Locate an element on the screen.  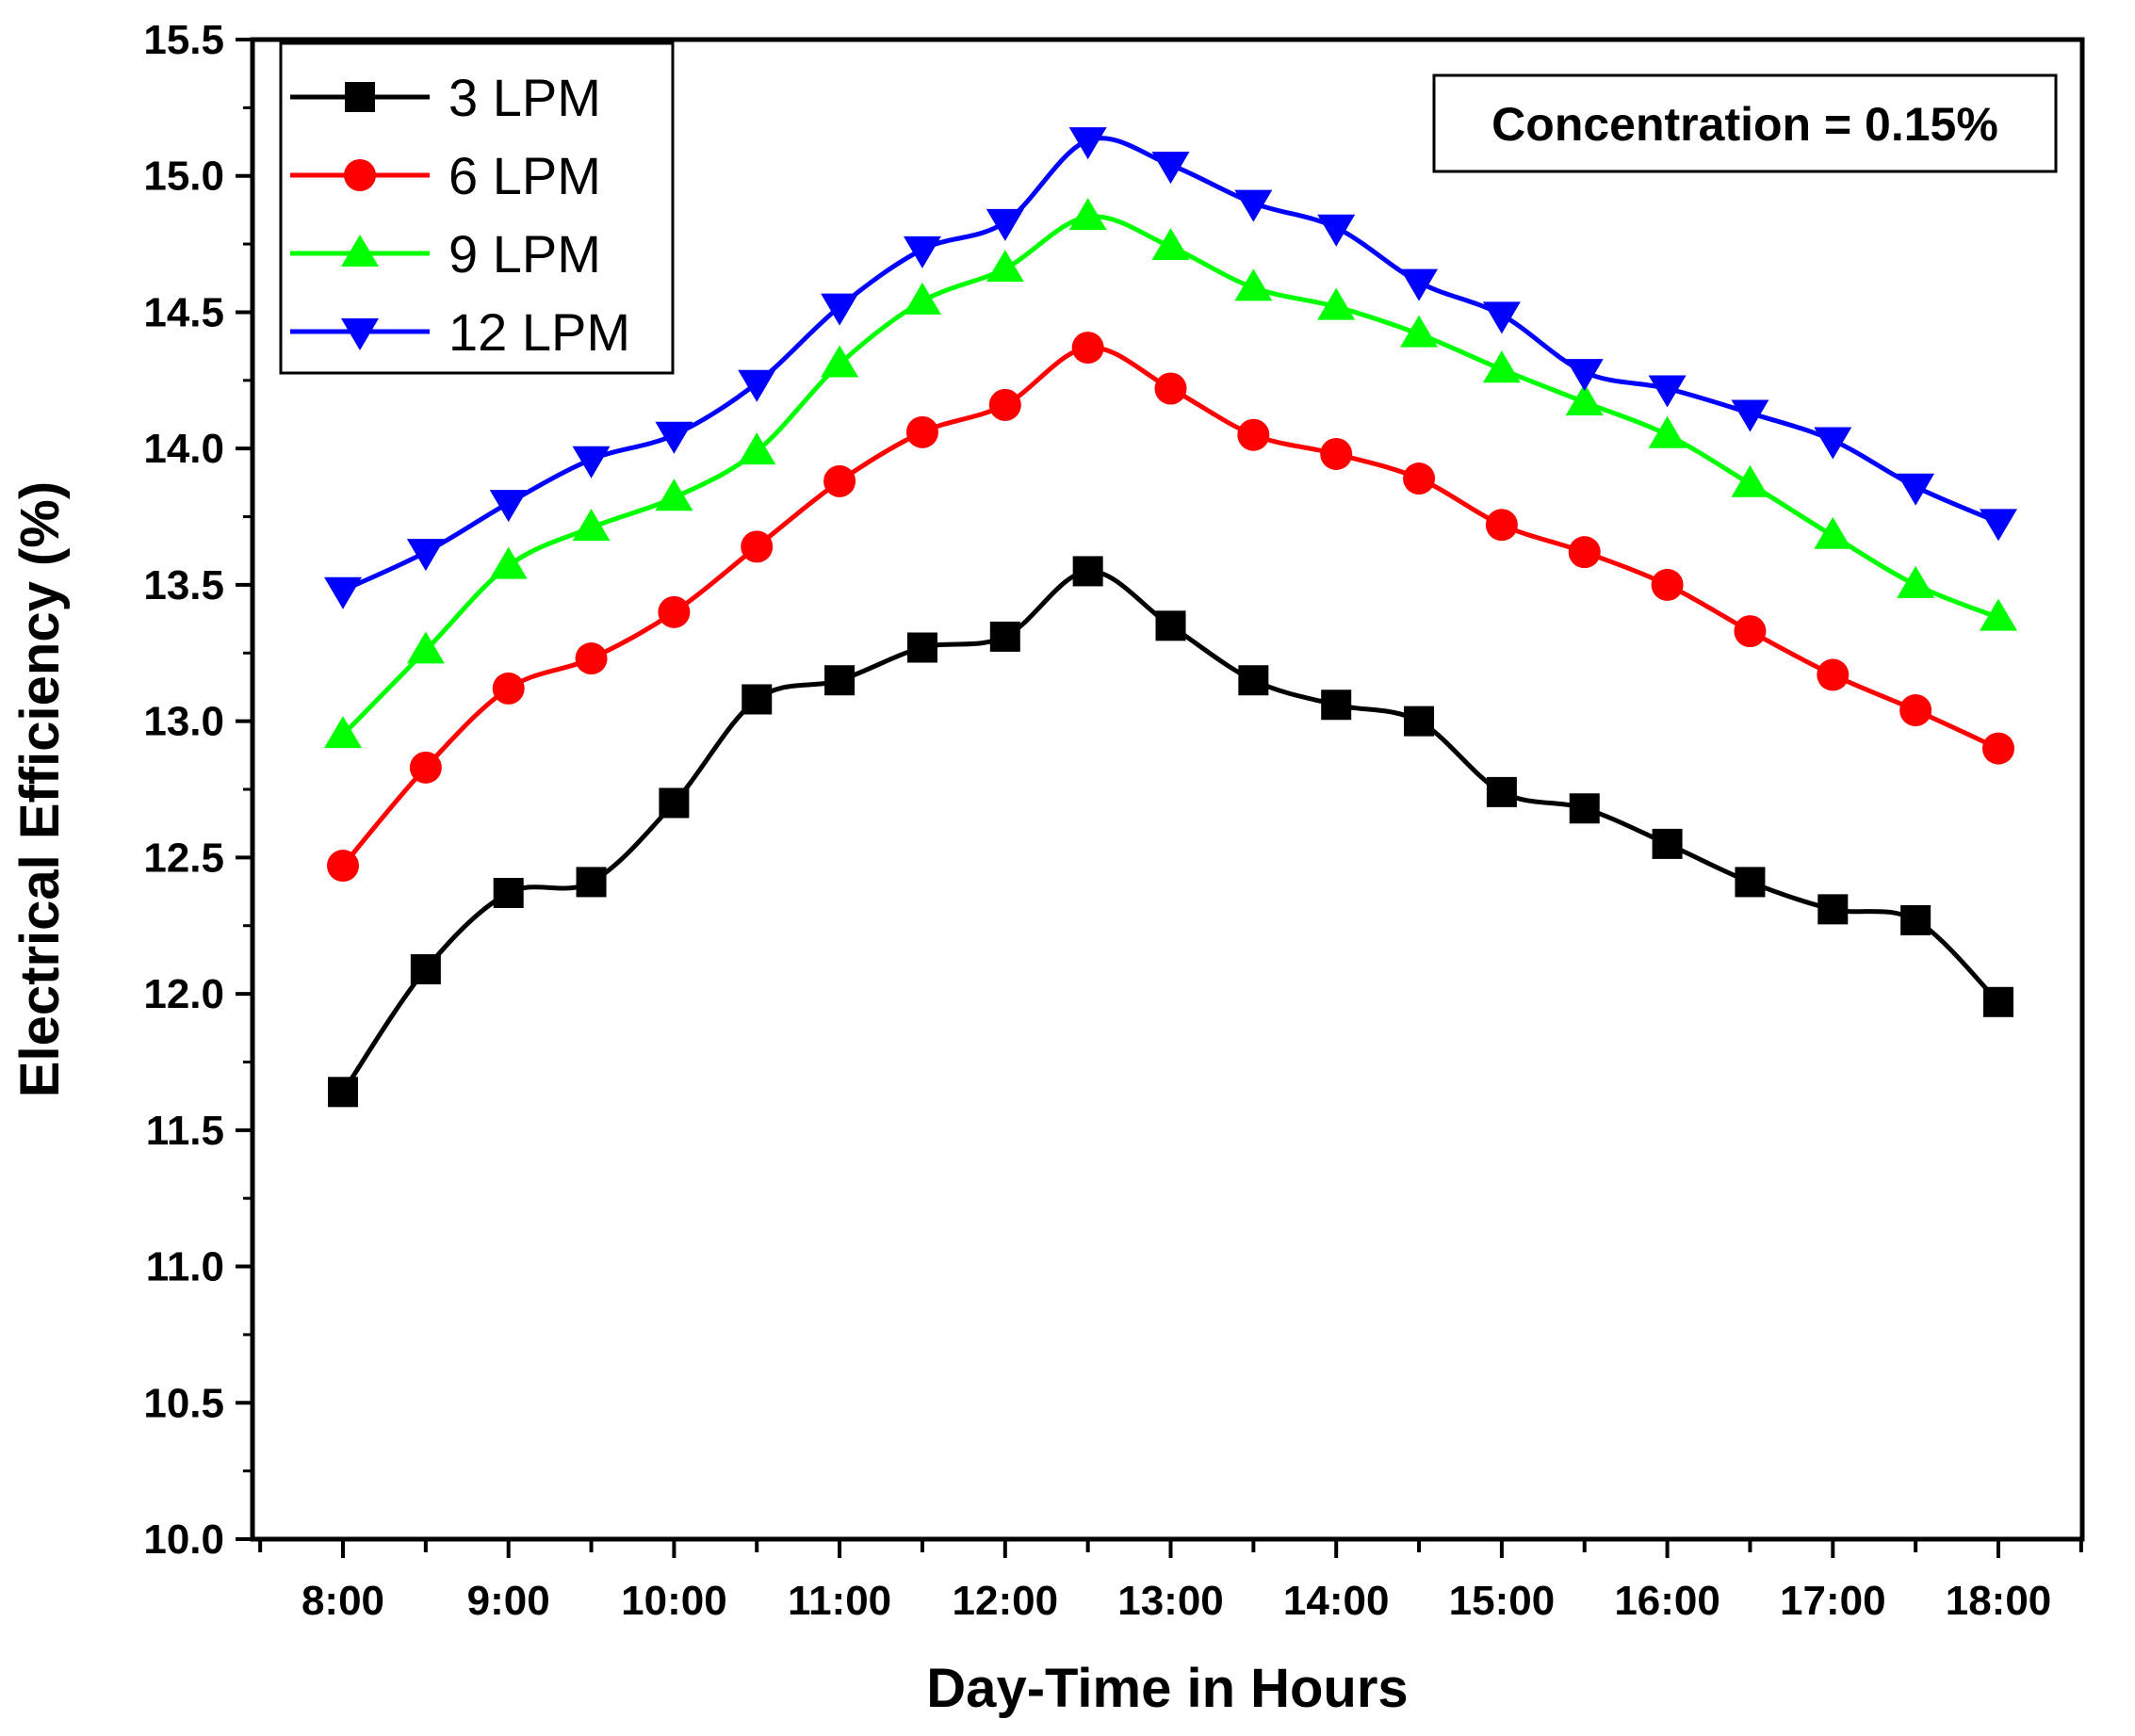
x-tick-label: 14:00 is located at coordinates (1336, 1601).